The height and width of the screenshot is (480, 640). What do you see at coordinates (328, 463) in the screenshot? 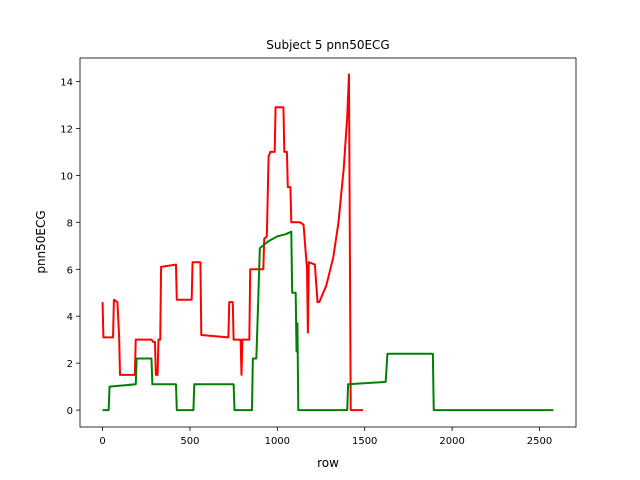
I see `x-axis-label: row` at bounding box center [328, 463].